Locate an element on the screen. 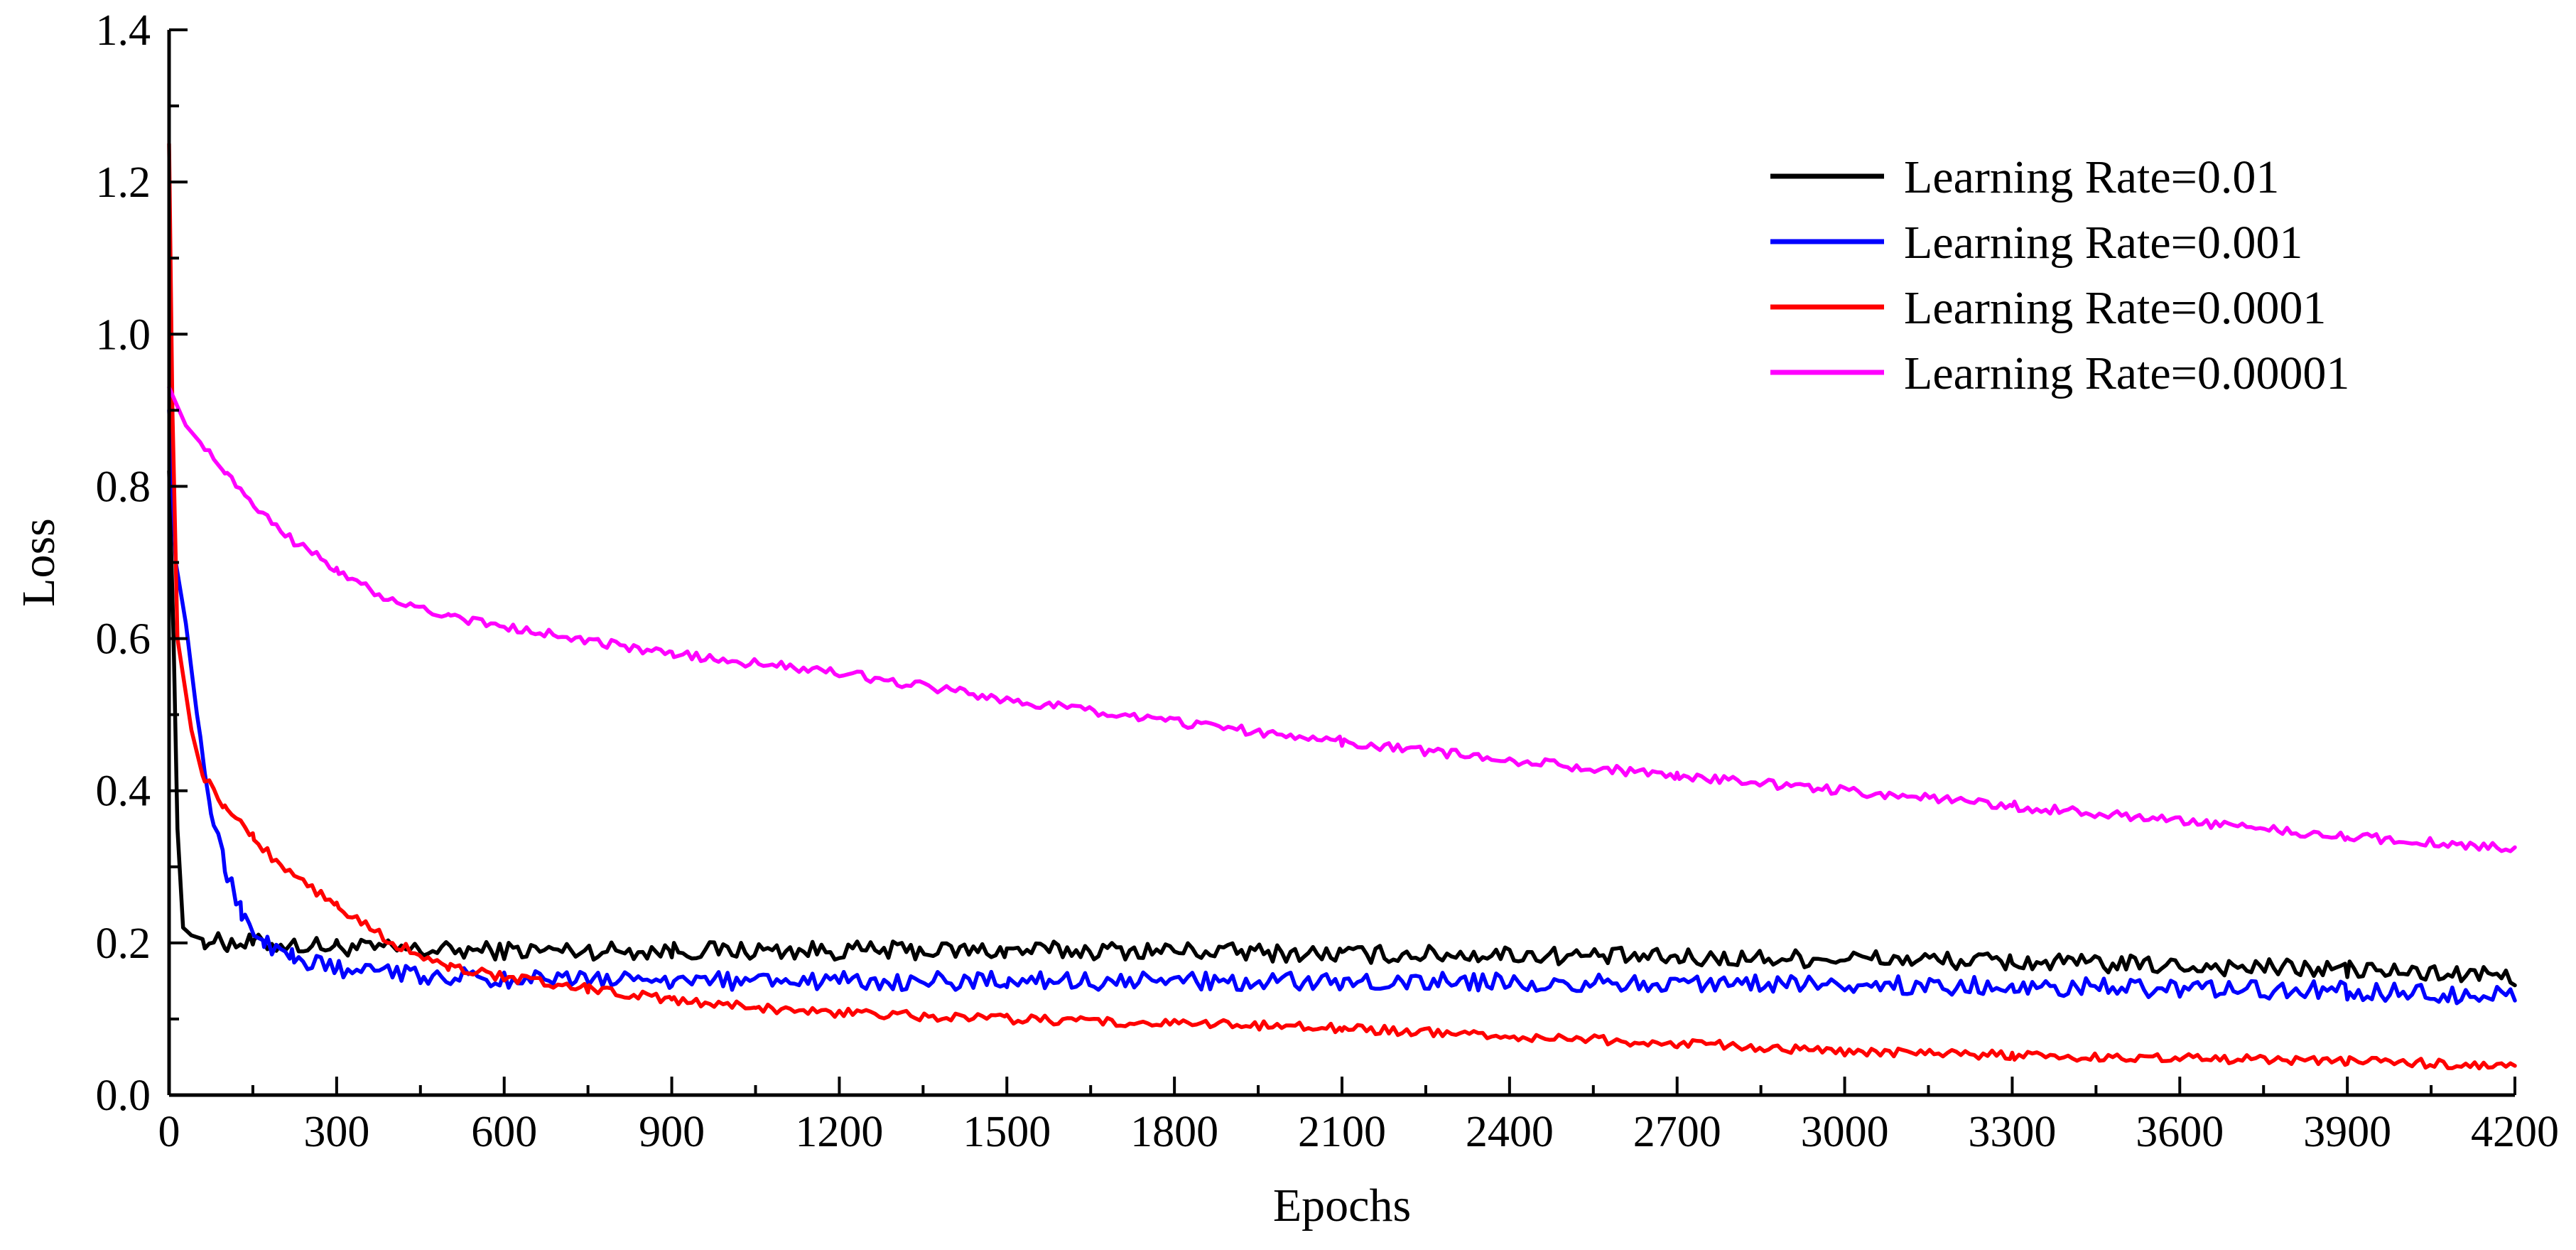 This screenshot has width=2576, height=1250. x-tick-label: 300 is located at coordinates (336, 1132).